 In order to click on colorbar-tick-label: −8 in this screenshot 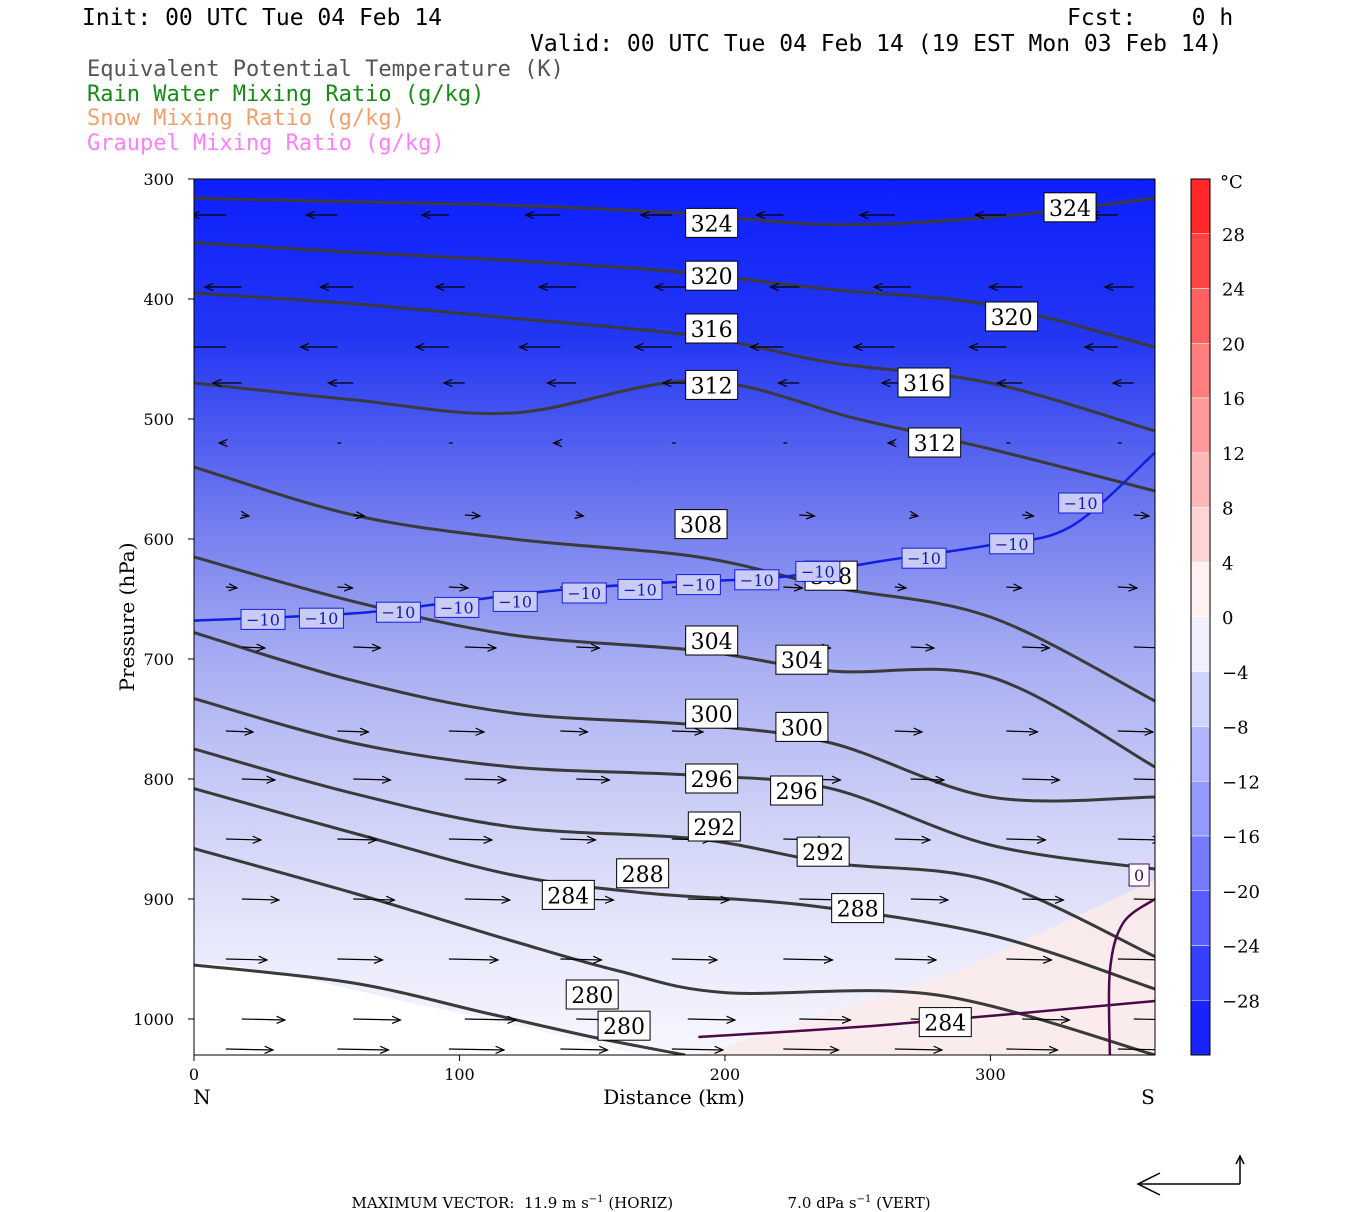, I will do `click(1235, 728)`.